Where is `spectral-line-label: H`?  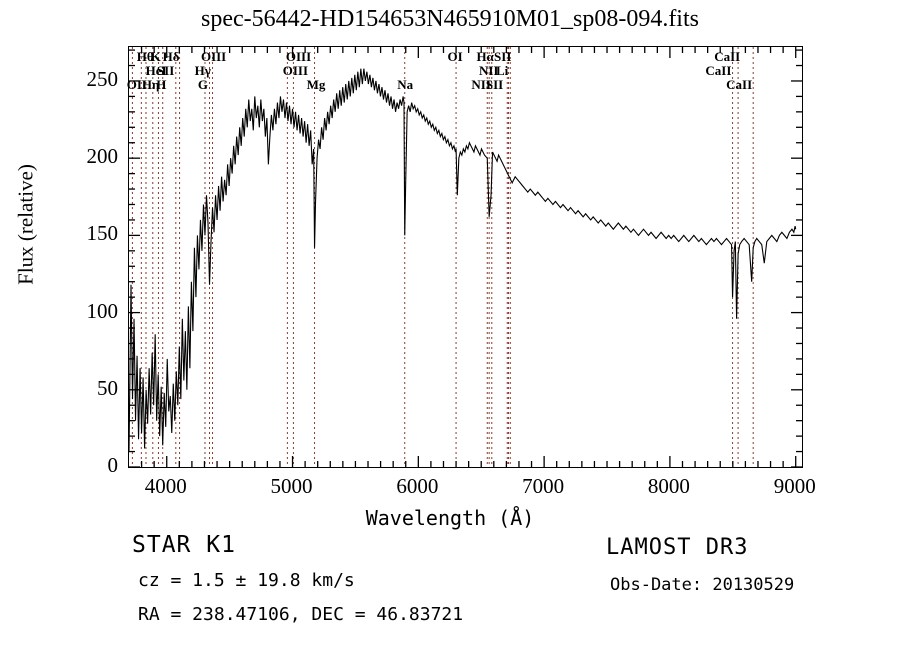 spectral-line-label: H is located at coordinates (161, 84).